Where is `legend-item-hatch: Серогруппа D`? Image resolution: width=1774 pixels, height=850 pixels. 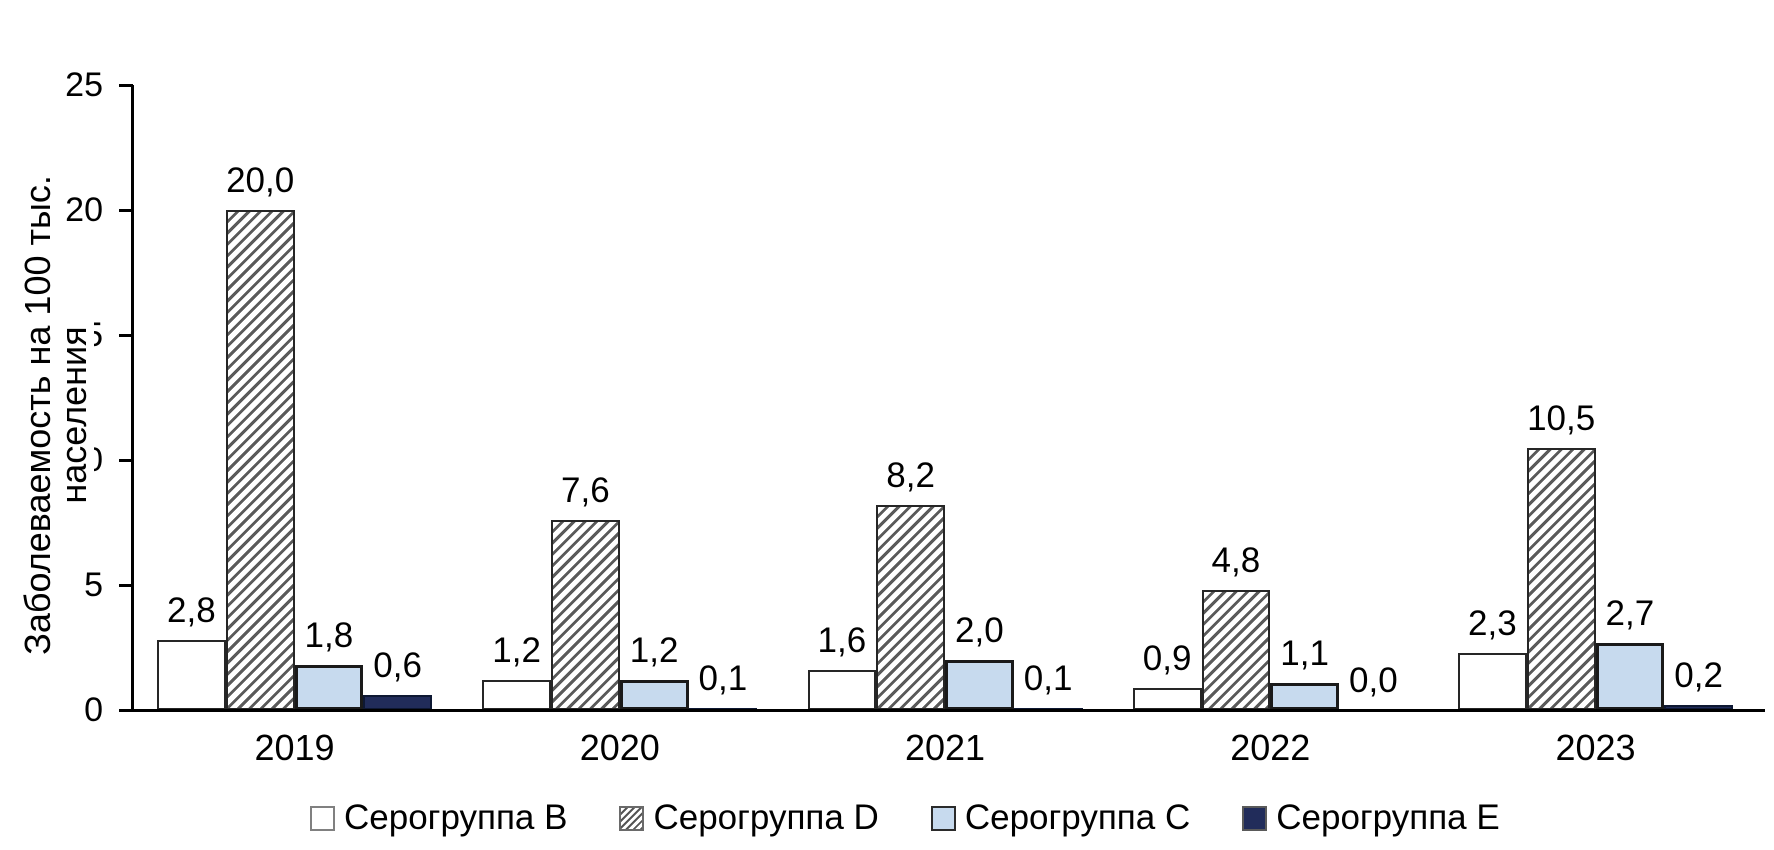 legend-item-hatch: Серогруппа D is located at coordinates (749, 818).